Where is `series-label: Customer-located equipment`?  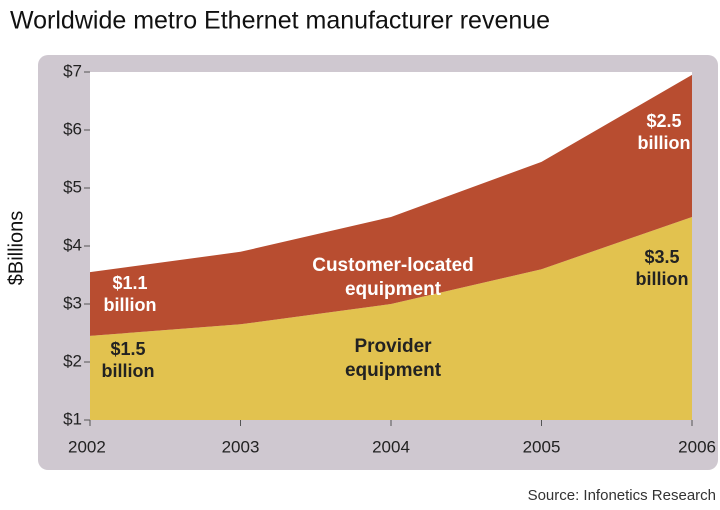 series-label: Customer-located equipment is located at coordinates (393, 277).